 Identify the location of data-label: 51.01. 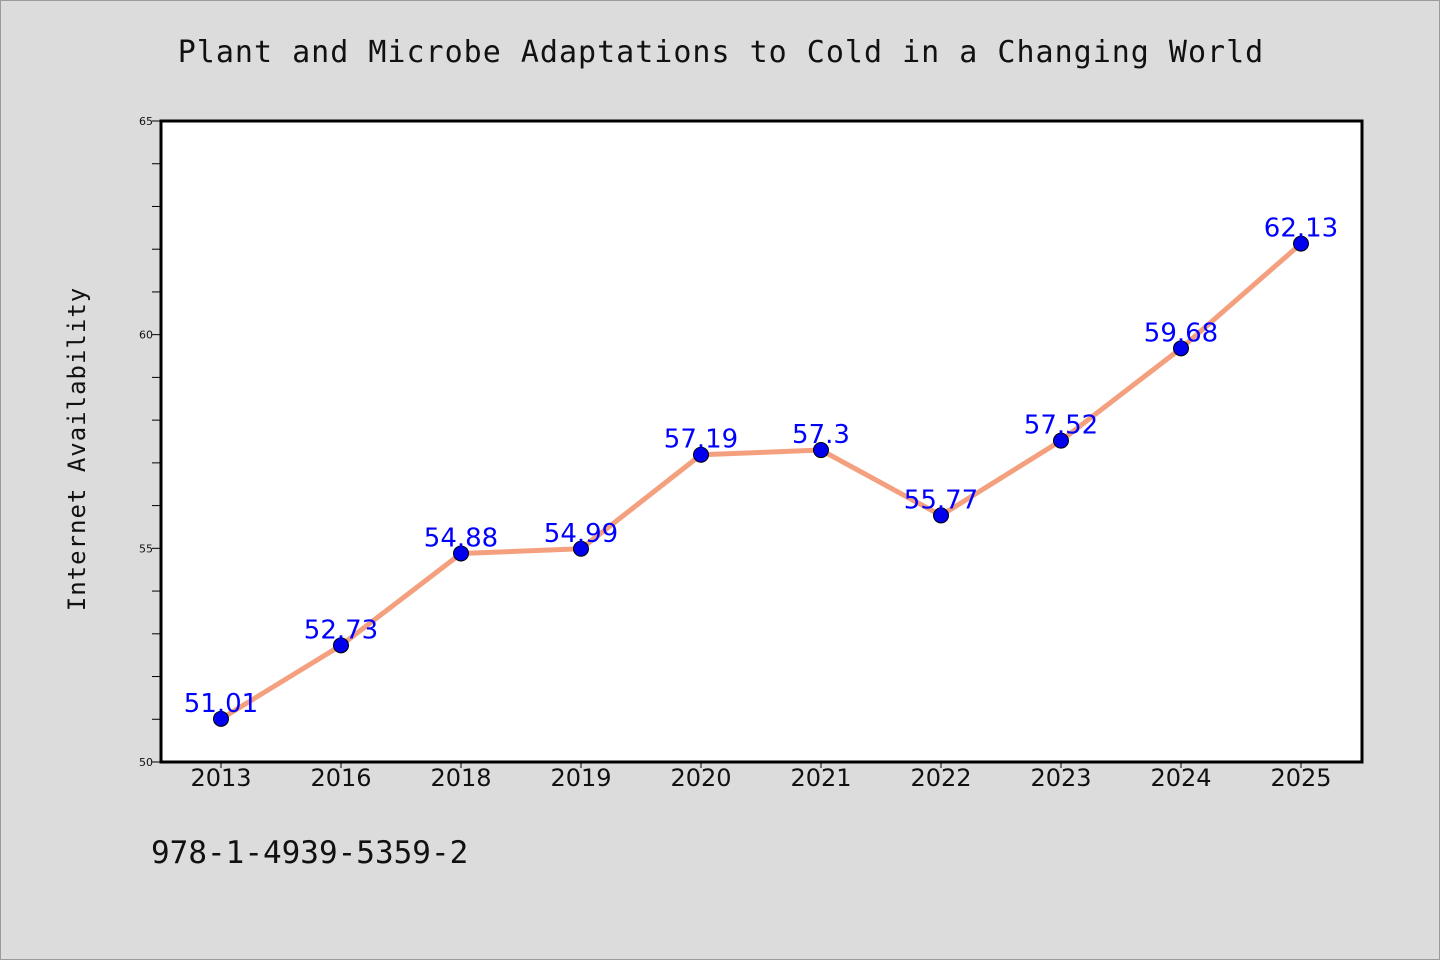
(221, 704).